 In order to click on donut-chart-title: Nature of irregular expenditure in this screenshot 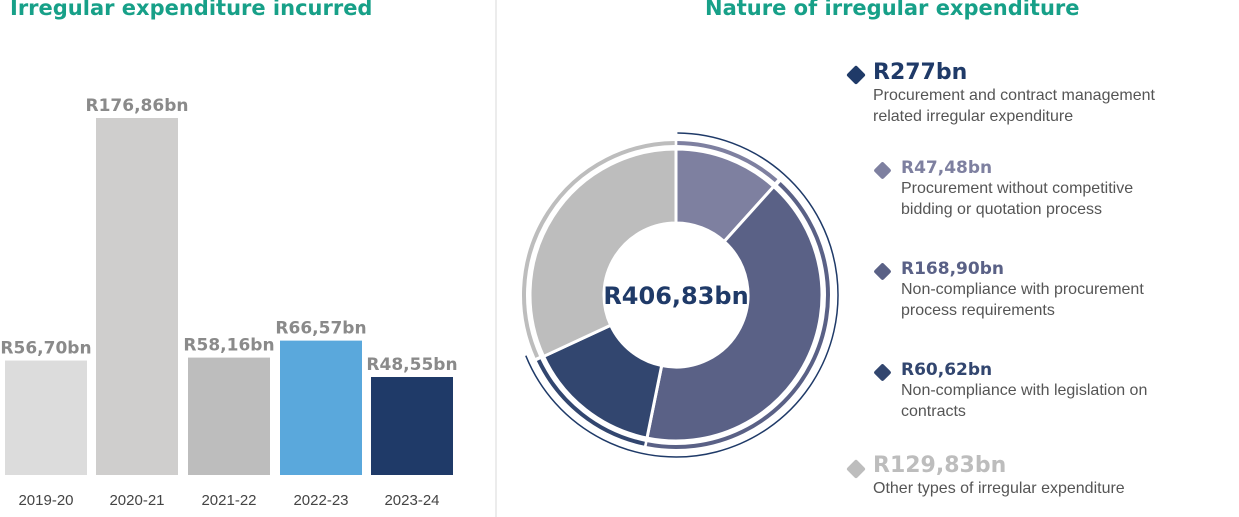, I will do `click(892, 10)`.